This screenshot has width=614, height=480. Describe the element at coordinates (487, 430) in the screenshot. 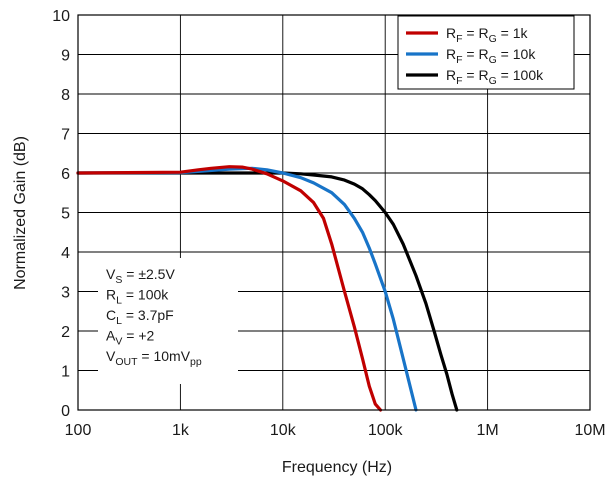

I see `x-tick-label: 1M` at that location.